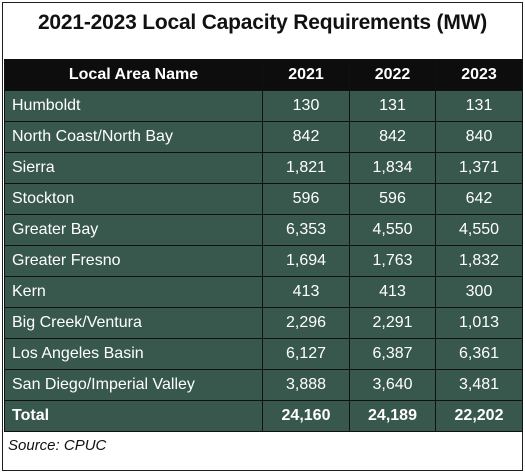 Image resolution: width=525 pixels, height=475 pixels. Describe the element at coordinates (306, 75) in the screenshot. I see `column-header-2021: 2021` at that location.